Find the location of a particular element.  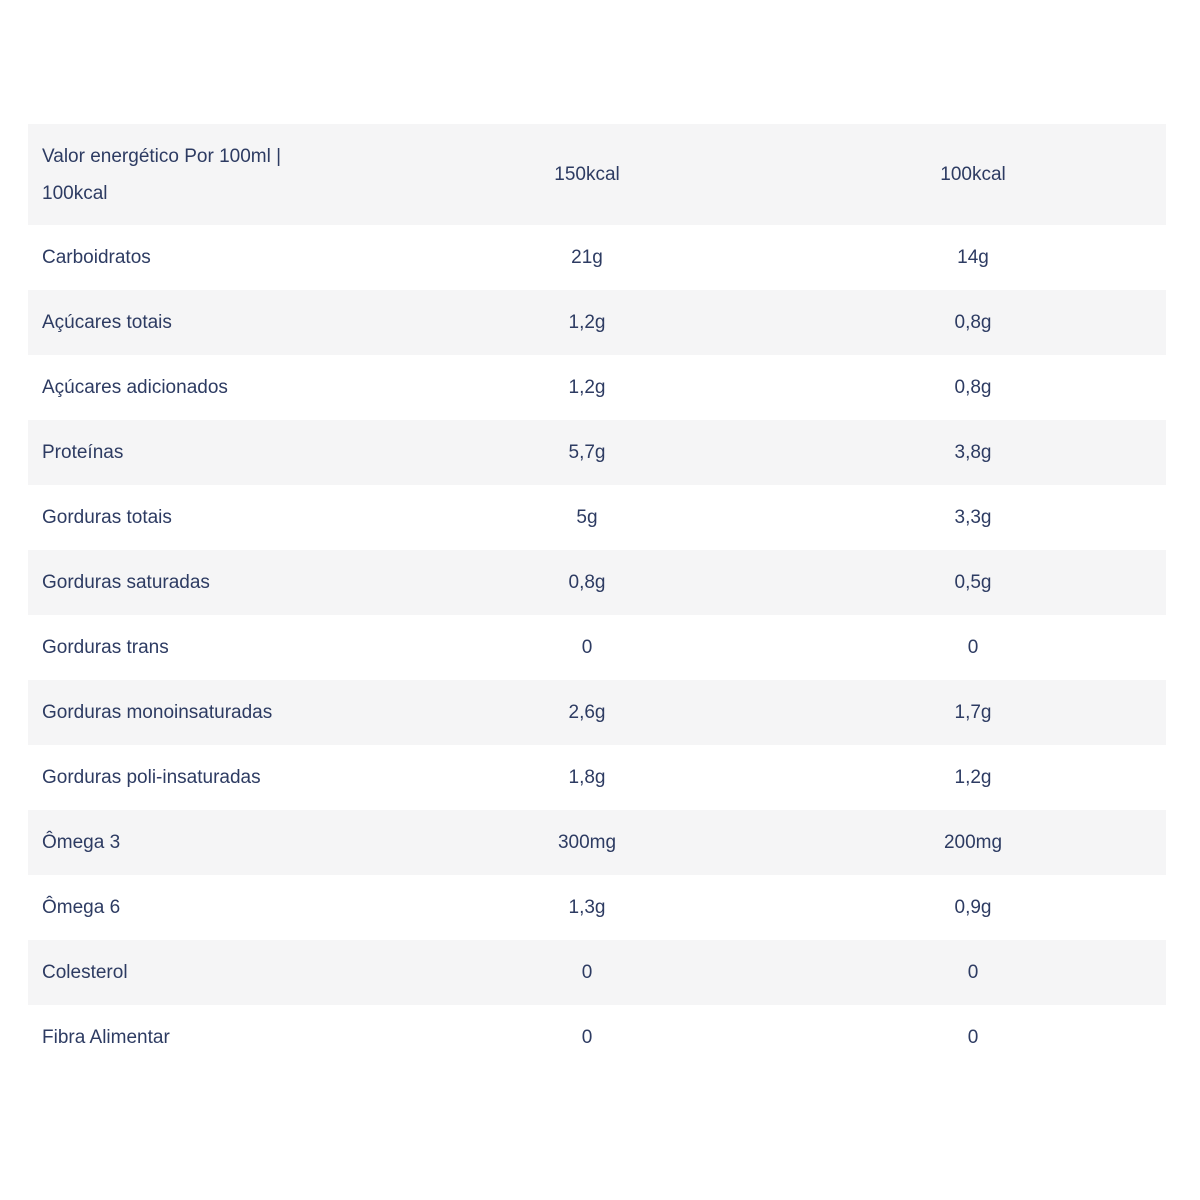

row-label: Gorduras trans is located at coordinates (105, 647).